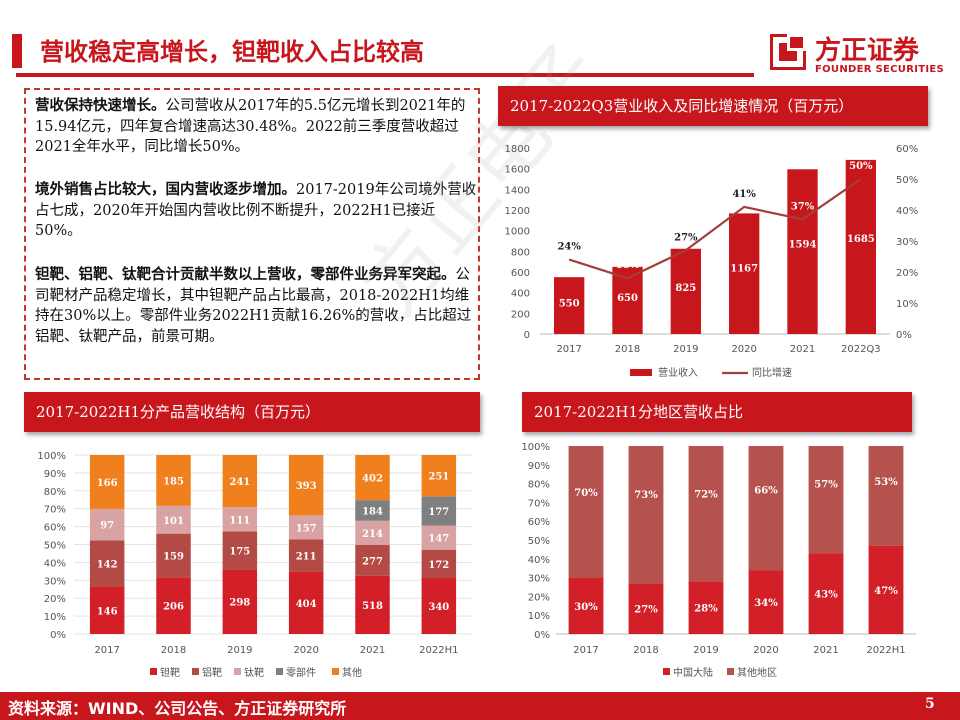 The height and width of the screenshot is (720, 960). Describe the element at coordinates (527, 335) in the screenshot. I see `y-tick-label: 0` at that location.